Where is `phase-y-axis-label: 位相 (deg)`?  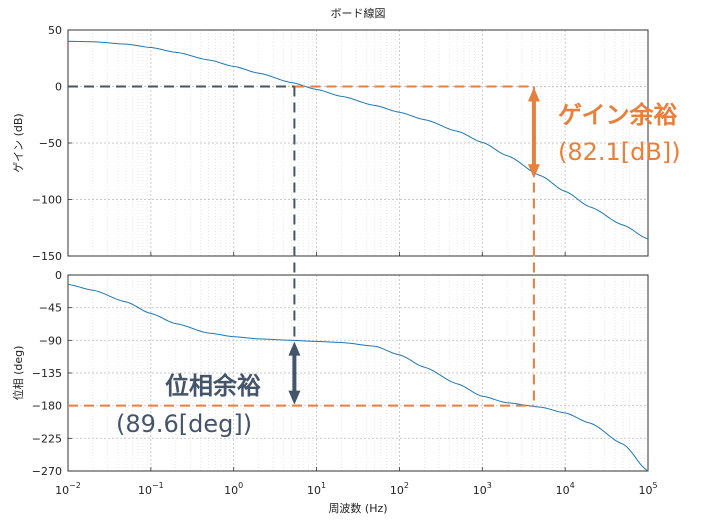
phase-y-axis-label: 位相 (deg) is located at coordinates (18, 373).